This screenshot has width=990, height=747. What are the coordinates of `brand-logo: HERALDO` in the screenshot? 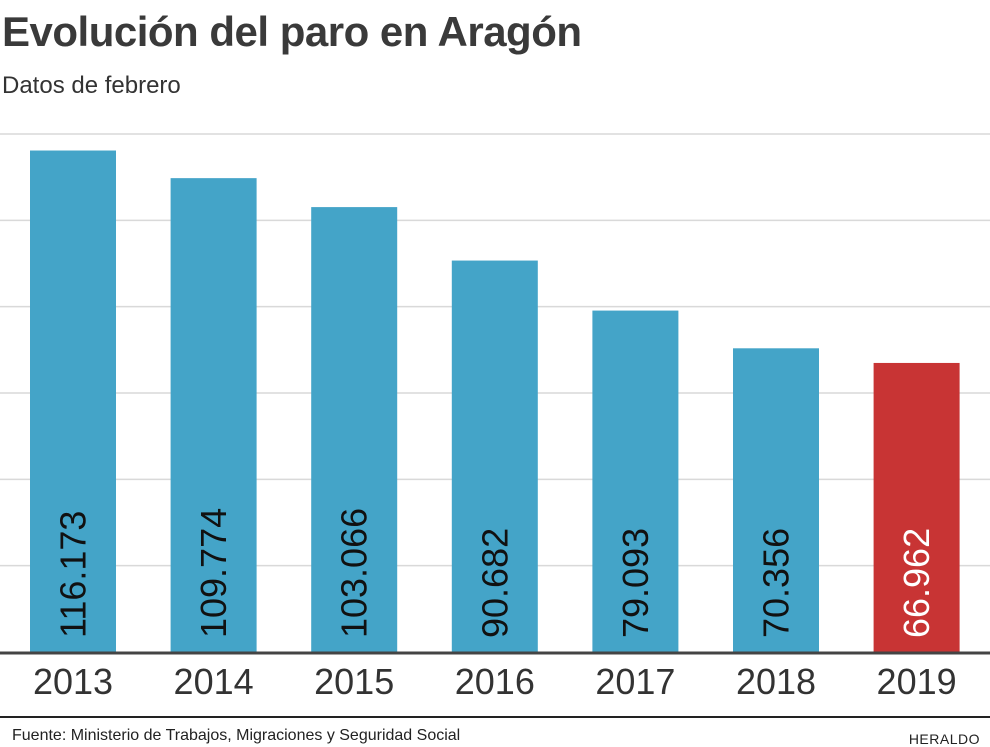 It's located at (944, 739).